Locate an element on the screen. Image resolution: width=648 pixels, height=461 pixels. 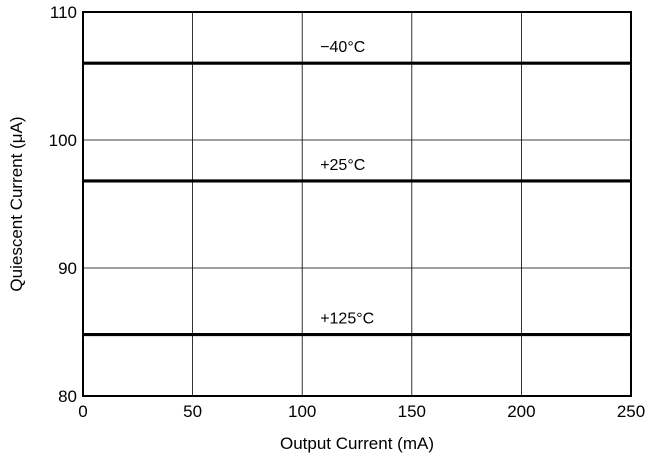
x-tick-label: 250 is located at coordinates (631, 411).